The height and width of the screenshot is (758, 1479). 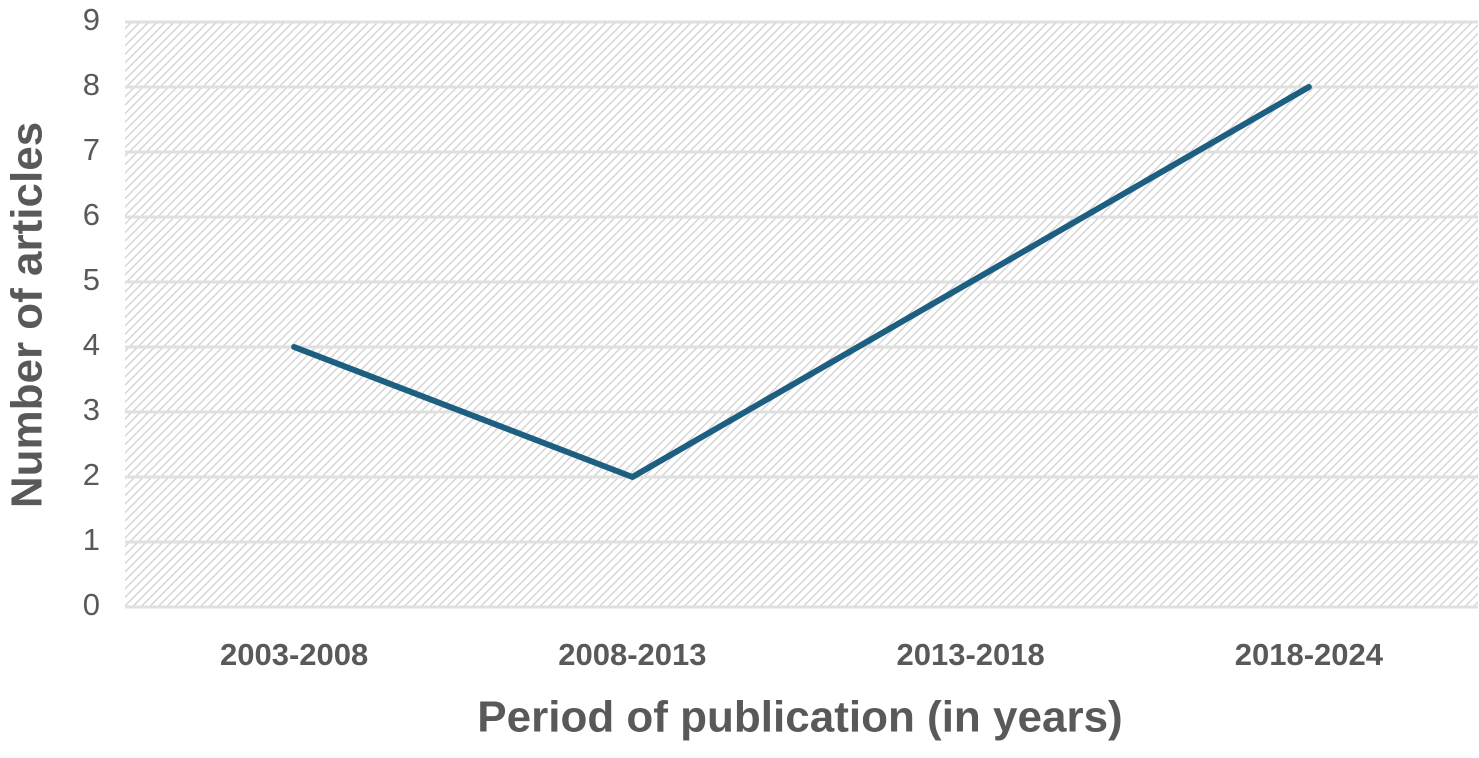 I want to click on x-axis-title: Period of publication (in years), so click(x=799, y=717).